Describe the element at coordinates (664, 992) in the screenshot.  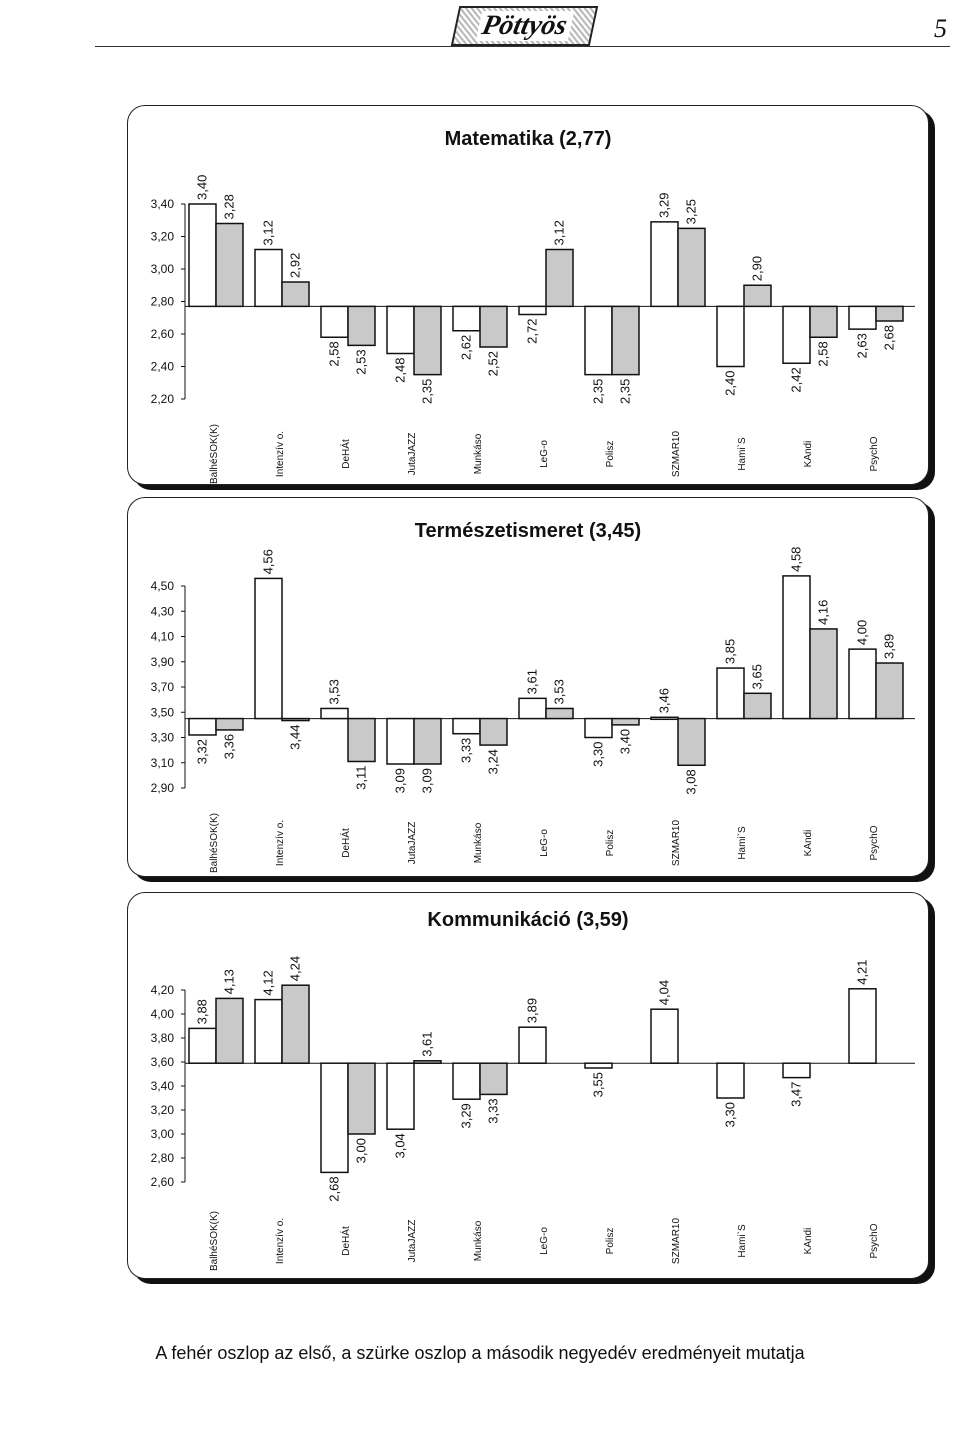
I see `data-label: 4,04` at that location.